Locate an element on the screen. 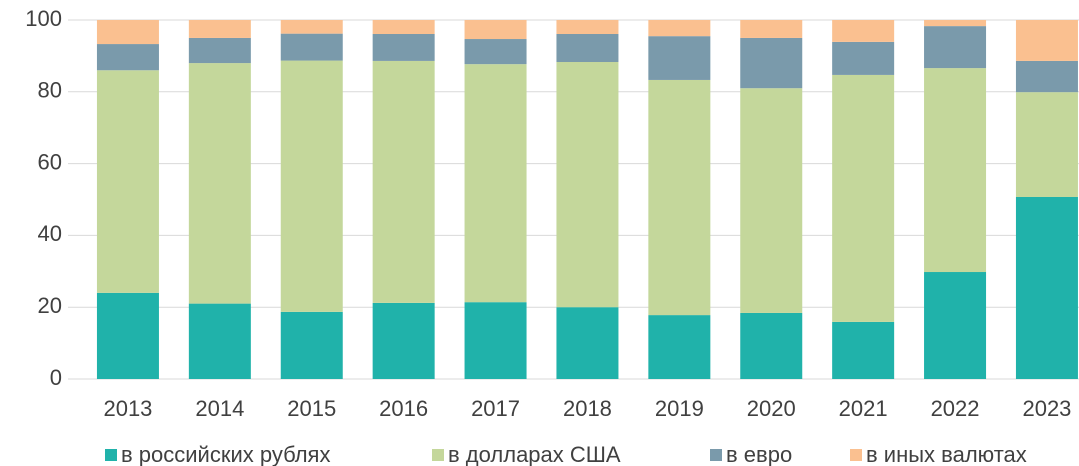 This screenshot has width=1079, height=466. x-tick-label: 2016 is located at coordinates (403, 408).